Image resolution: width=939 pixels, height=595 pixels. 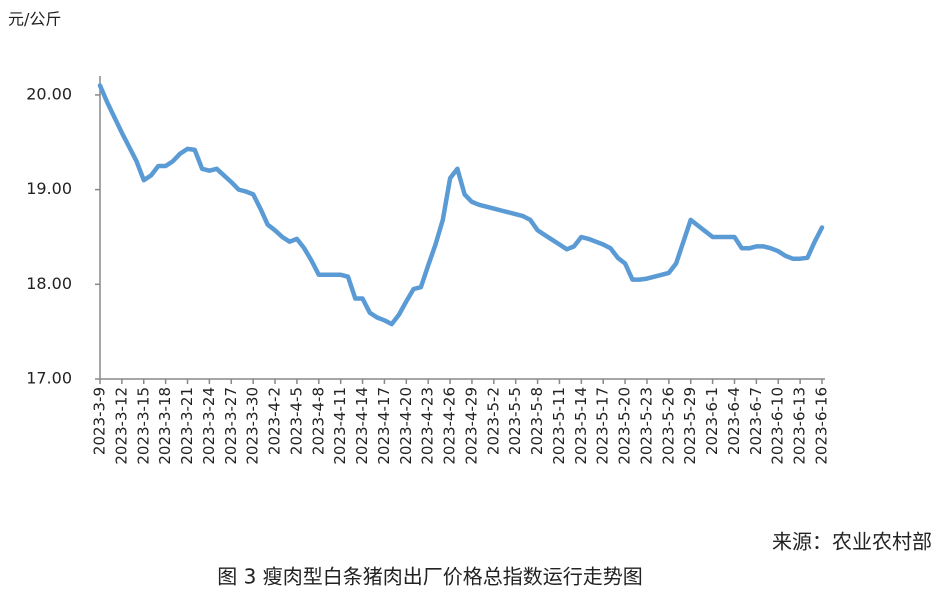 What do you see at coordinates (537, 421) in the screenshot?
I see `x-tick-label: 2023-5-8` at bounding box center [537, 421].